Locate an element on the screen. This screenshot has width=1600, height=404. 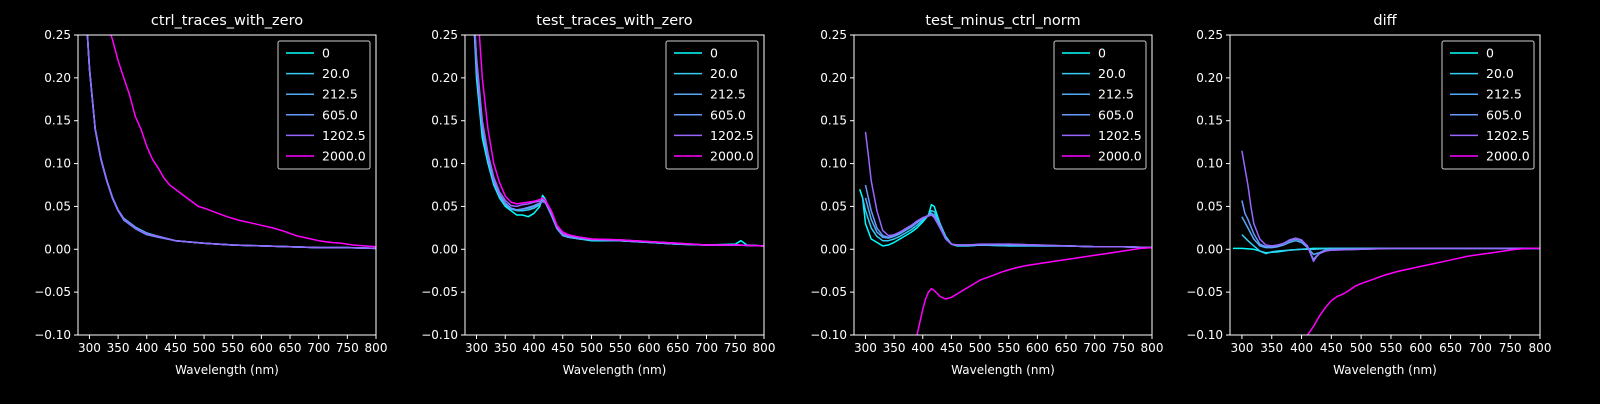
chart-title: test_traces_with_zero is located at coordinates (614, 21).